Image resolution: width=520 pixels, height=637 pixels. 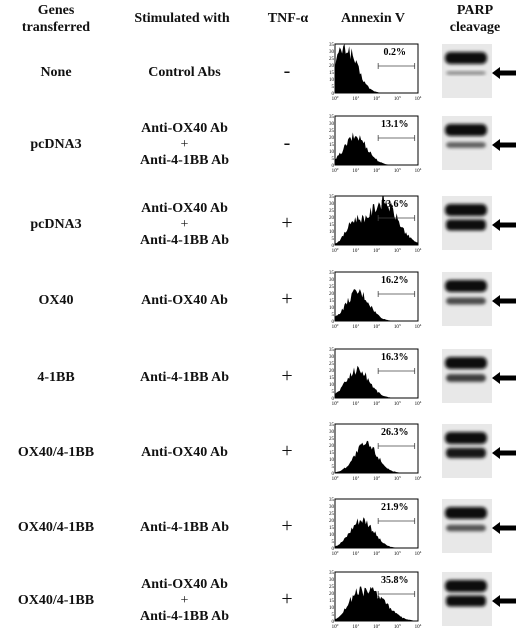 I want to click on stimulation-label: Anti-OX40 Ab, so click(x=184, y=453).